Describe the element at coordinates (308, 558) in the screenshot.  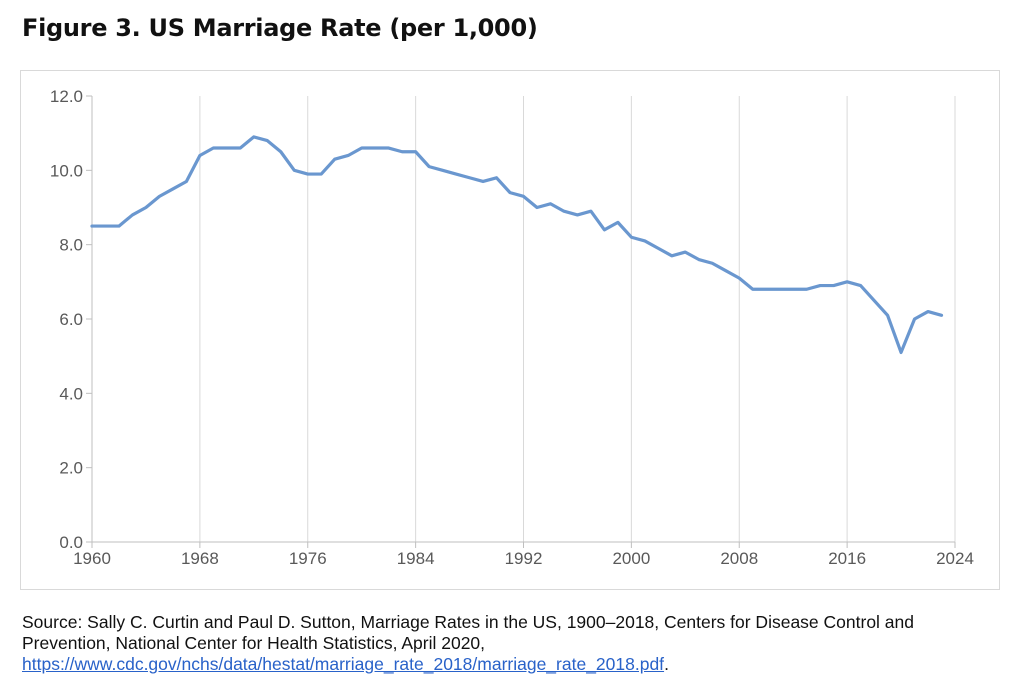
I see `x-tick-label: 1976` at that location.